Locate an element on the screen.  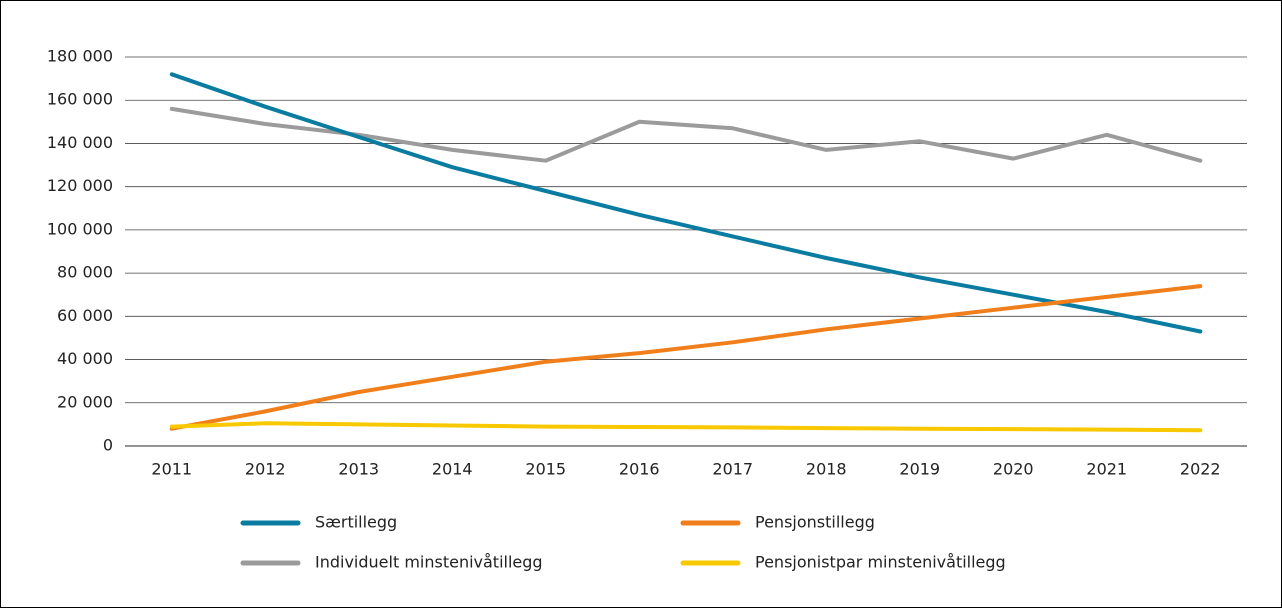
y-tick-label: 60 000 is located at coordinates (85, 315).